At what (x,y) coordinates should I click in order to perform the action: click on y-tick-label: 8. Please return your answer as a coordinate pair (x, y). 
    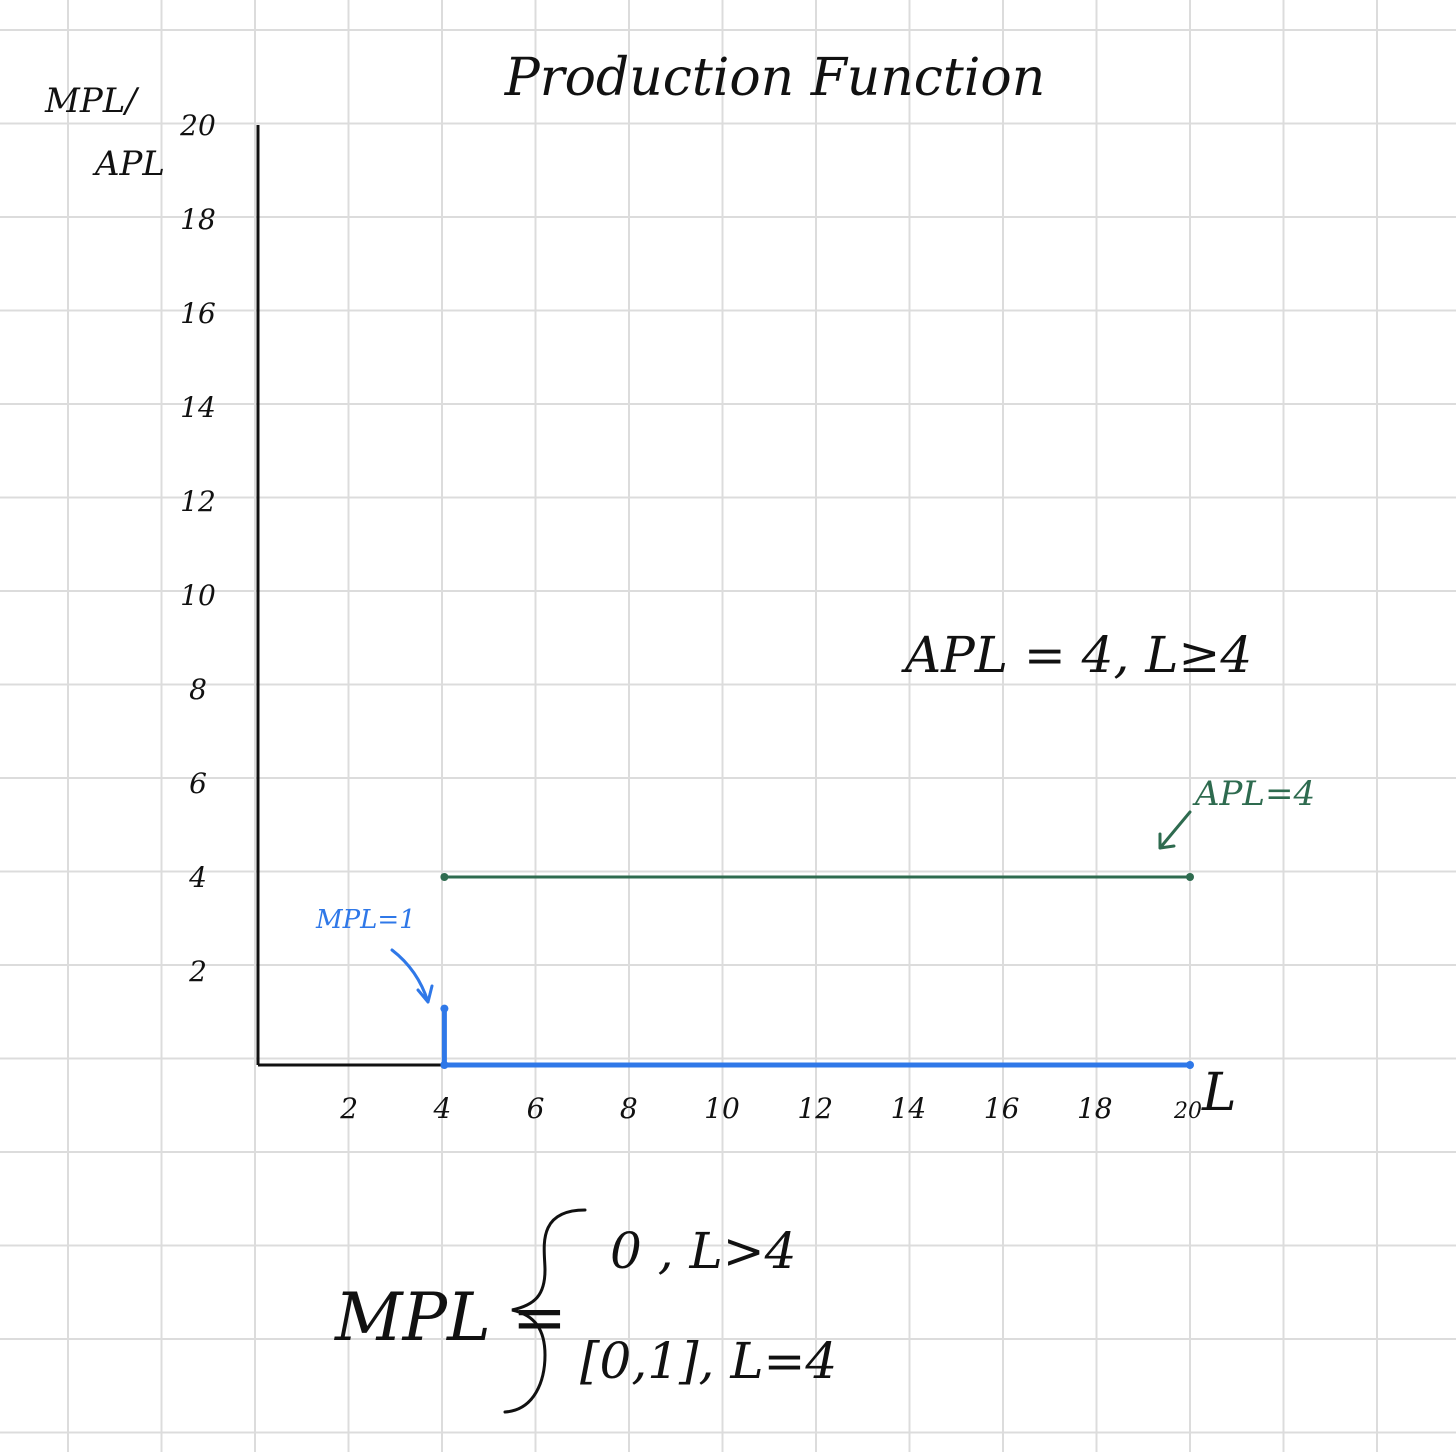
    Looking at the image, I should click on (198, 689).